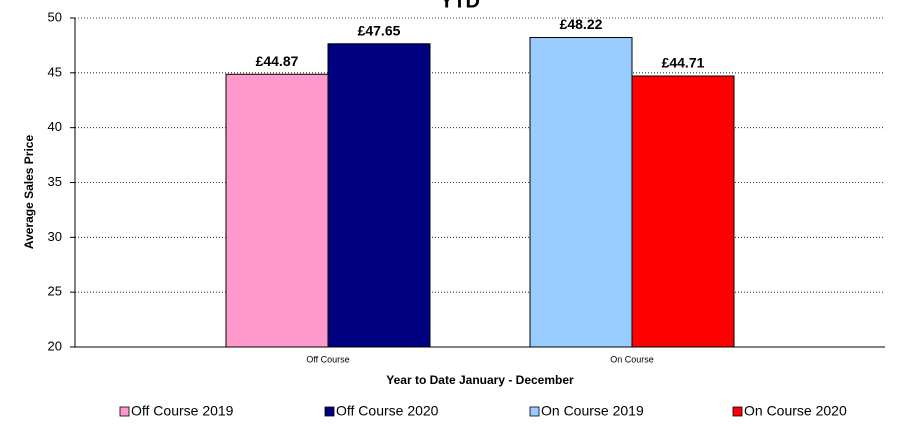 This screenshot has height=425, width=914. What do you see at coordinates (55, 126) in the screenshot?
I see `y-tick-label: 40` at bounding box center [55, 126].